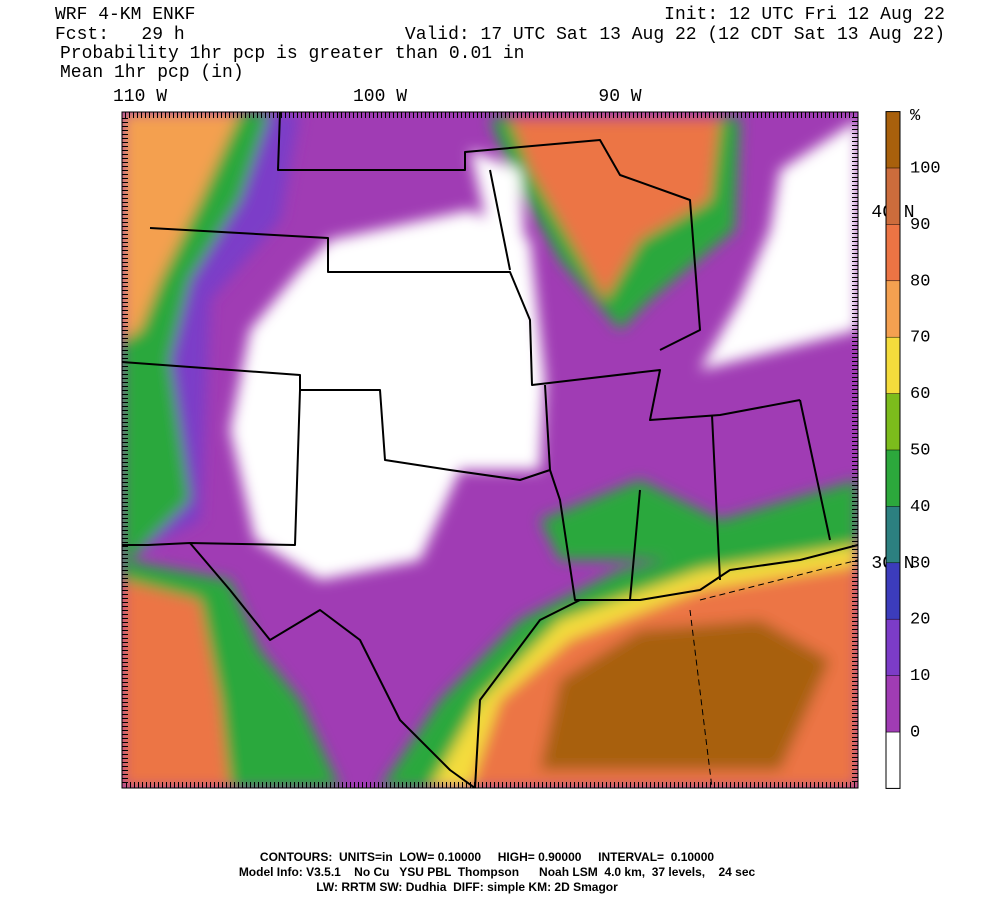 This screenshot has width=1000, height=900. Describe the element at coordinates (925, 168) in the screenshot. I see `colorbar-label: 100` at that location.